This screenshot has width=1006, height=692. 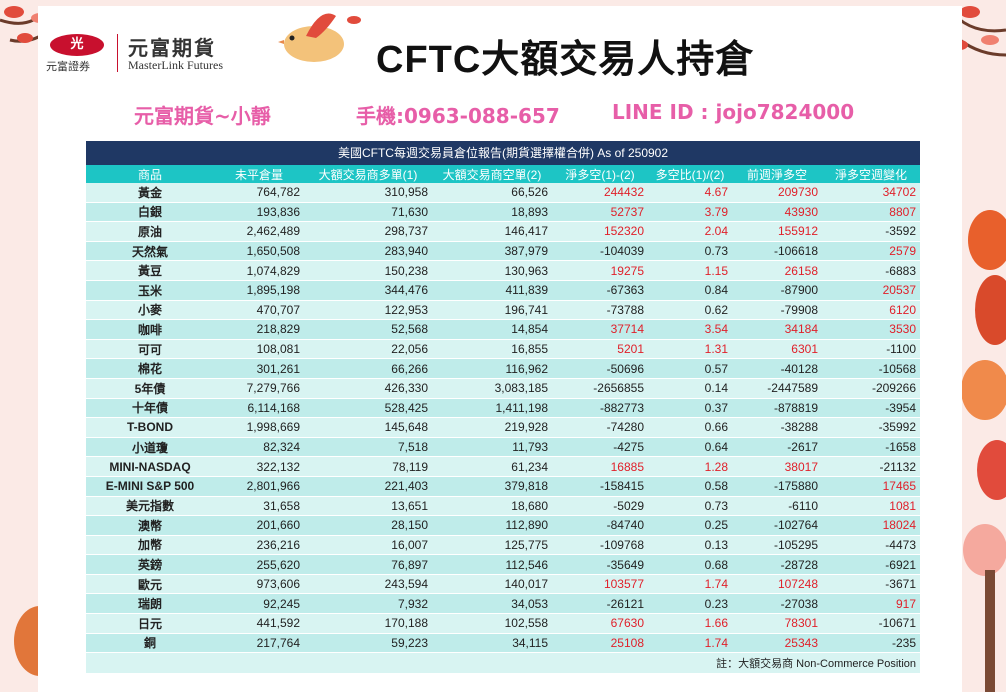 What do you see at coordinates (871, 545) in the screenshot?
I see `cell-weekly-change: -4473` at bounding box center [871, 545].